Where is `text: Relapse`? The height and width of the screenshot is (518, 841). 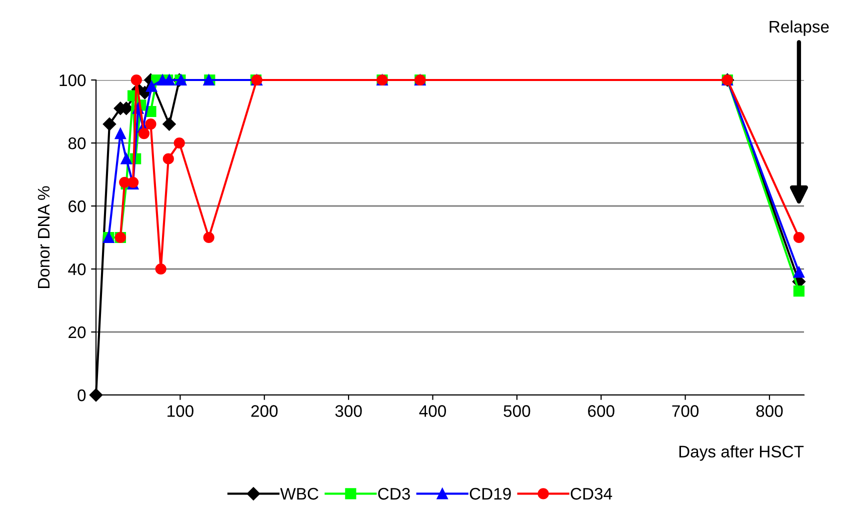
text: Relapse is located at coordinates (799, 28).